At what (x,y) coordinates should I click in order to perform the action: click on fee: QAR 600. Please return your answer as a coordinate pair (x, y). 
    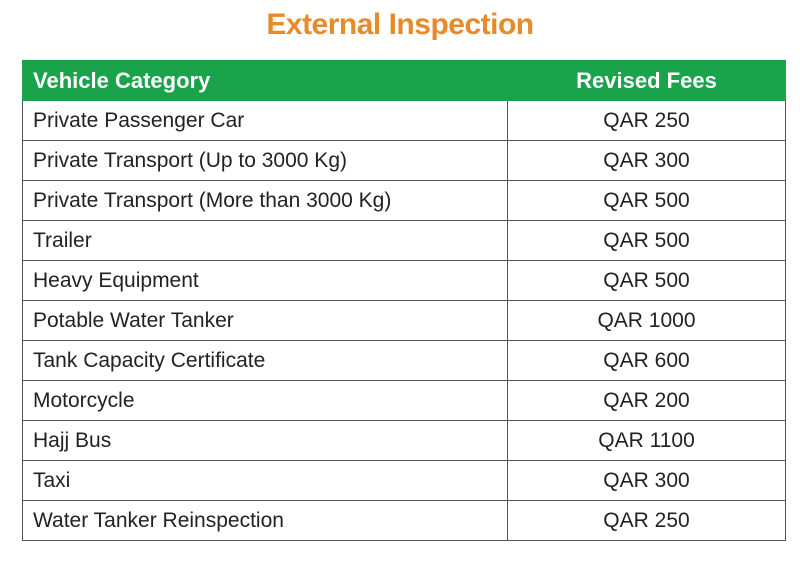
    Looking at the image, I should click on (646, 360).